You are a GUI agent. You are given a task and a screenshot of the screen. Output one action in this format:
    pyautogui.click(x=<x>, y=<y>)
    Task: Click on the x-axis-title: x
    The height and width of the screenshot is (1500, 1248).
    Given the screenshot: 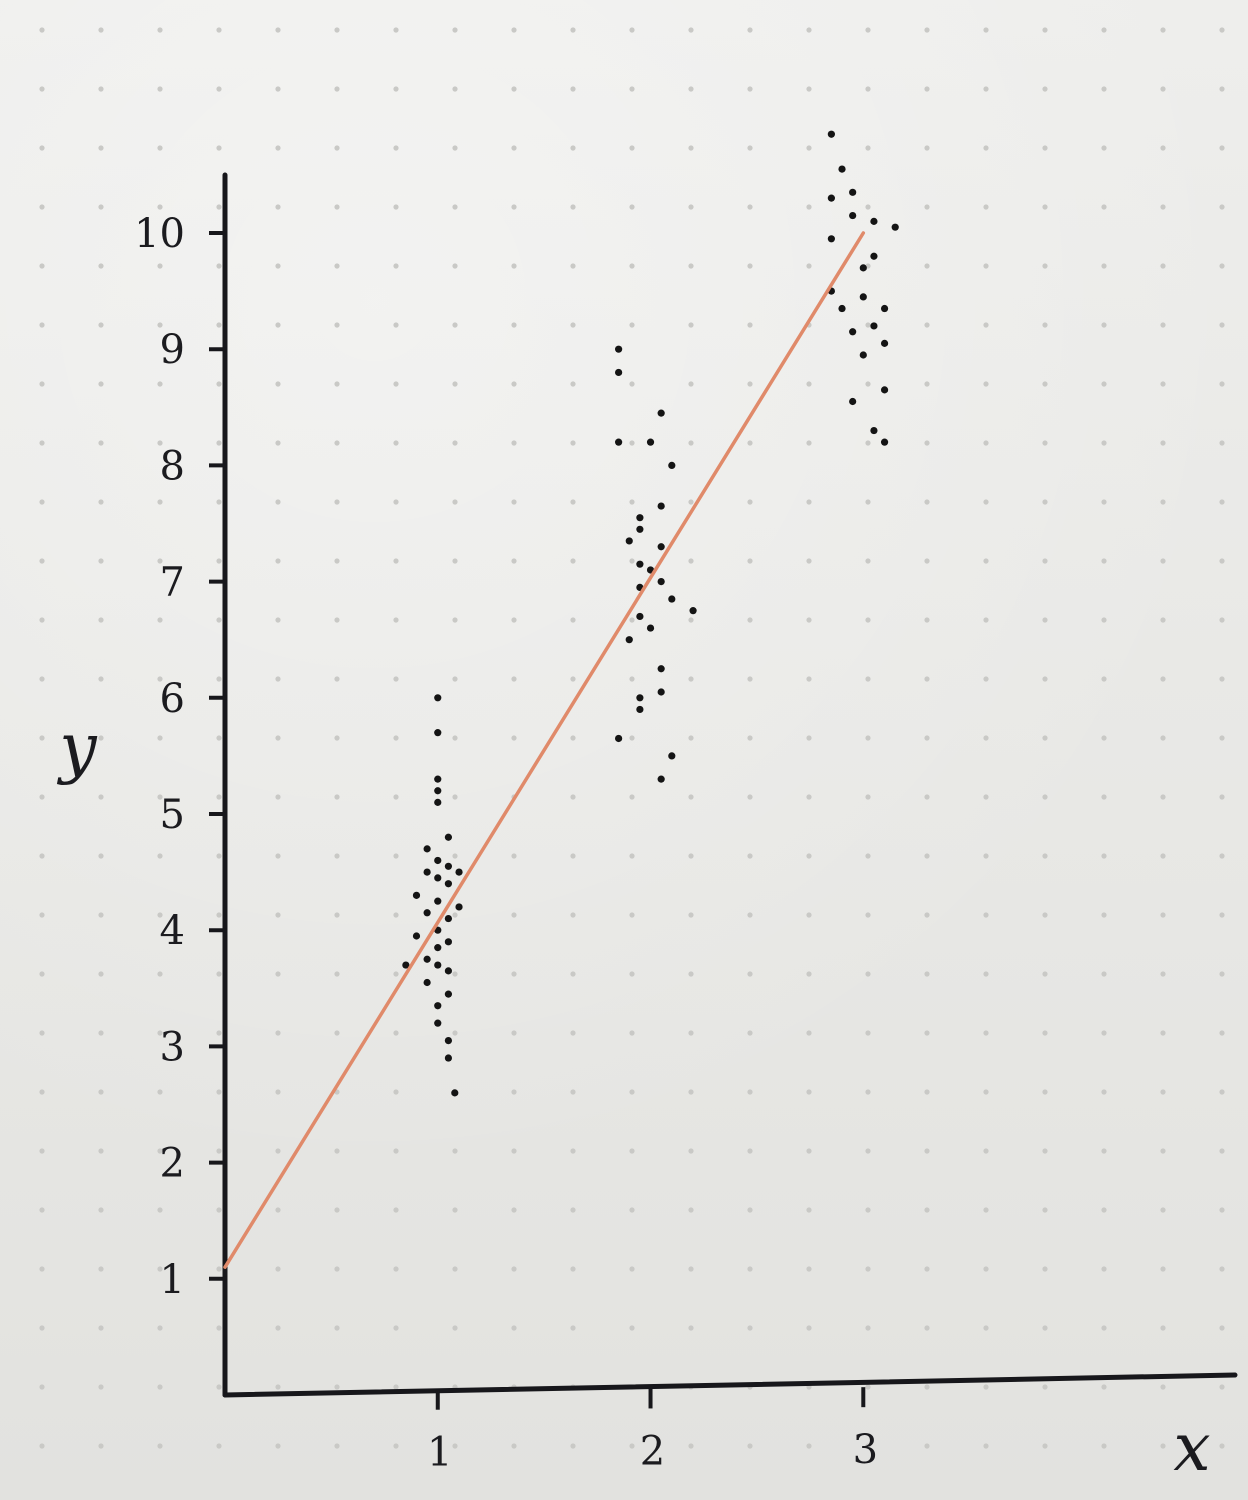 What is the action you would take?
    pyautogui.click(x=1191, y=1447)
    